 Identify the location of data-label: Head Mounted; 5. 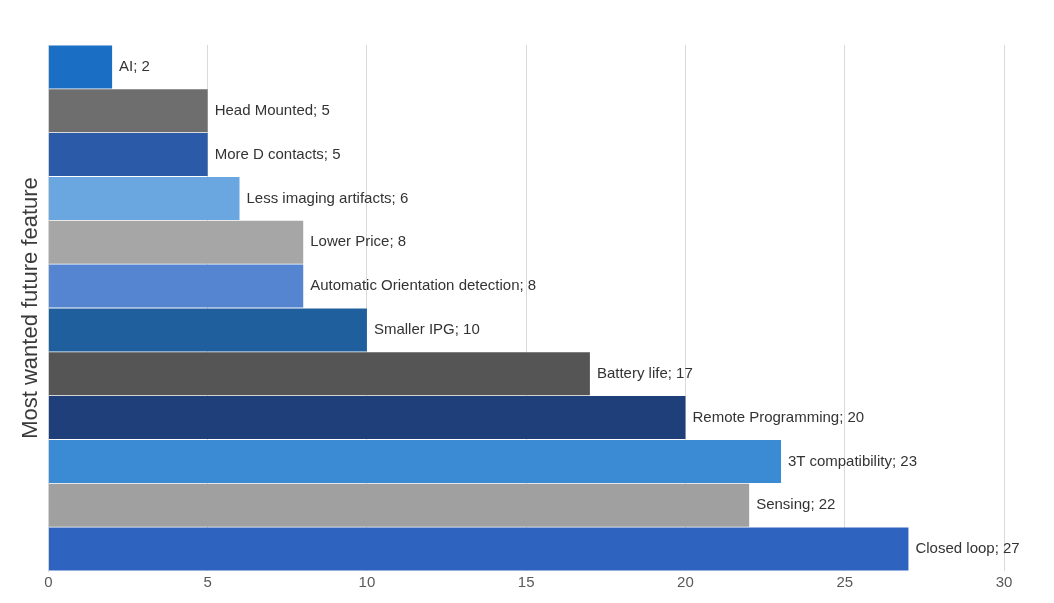
(272, 109).